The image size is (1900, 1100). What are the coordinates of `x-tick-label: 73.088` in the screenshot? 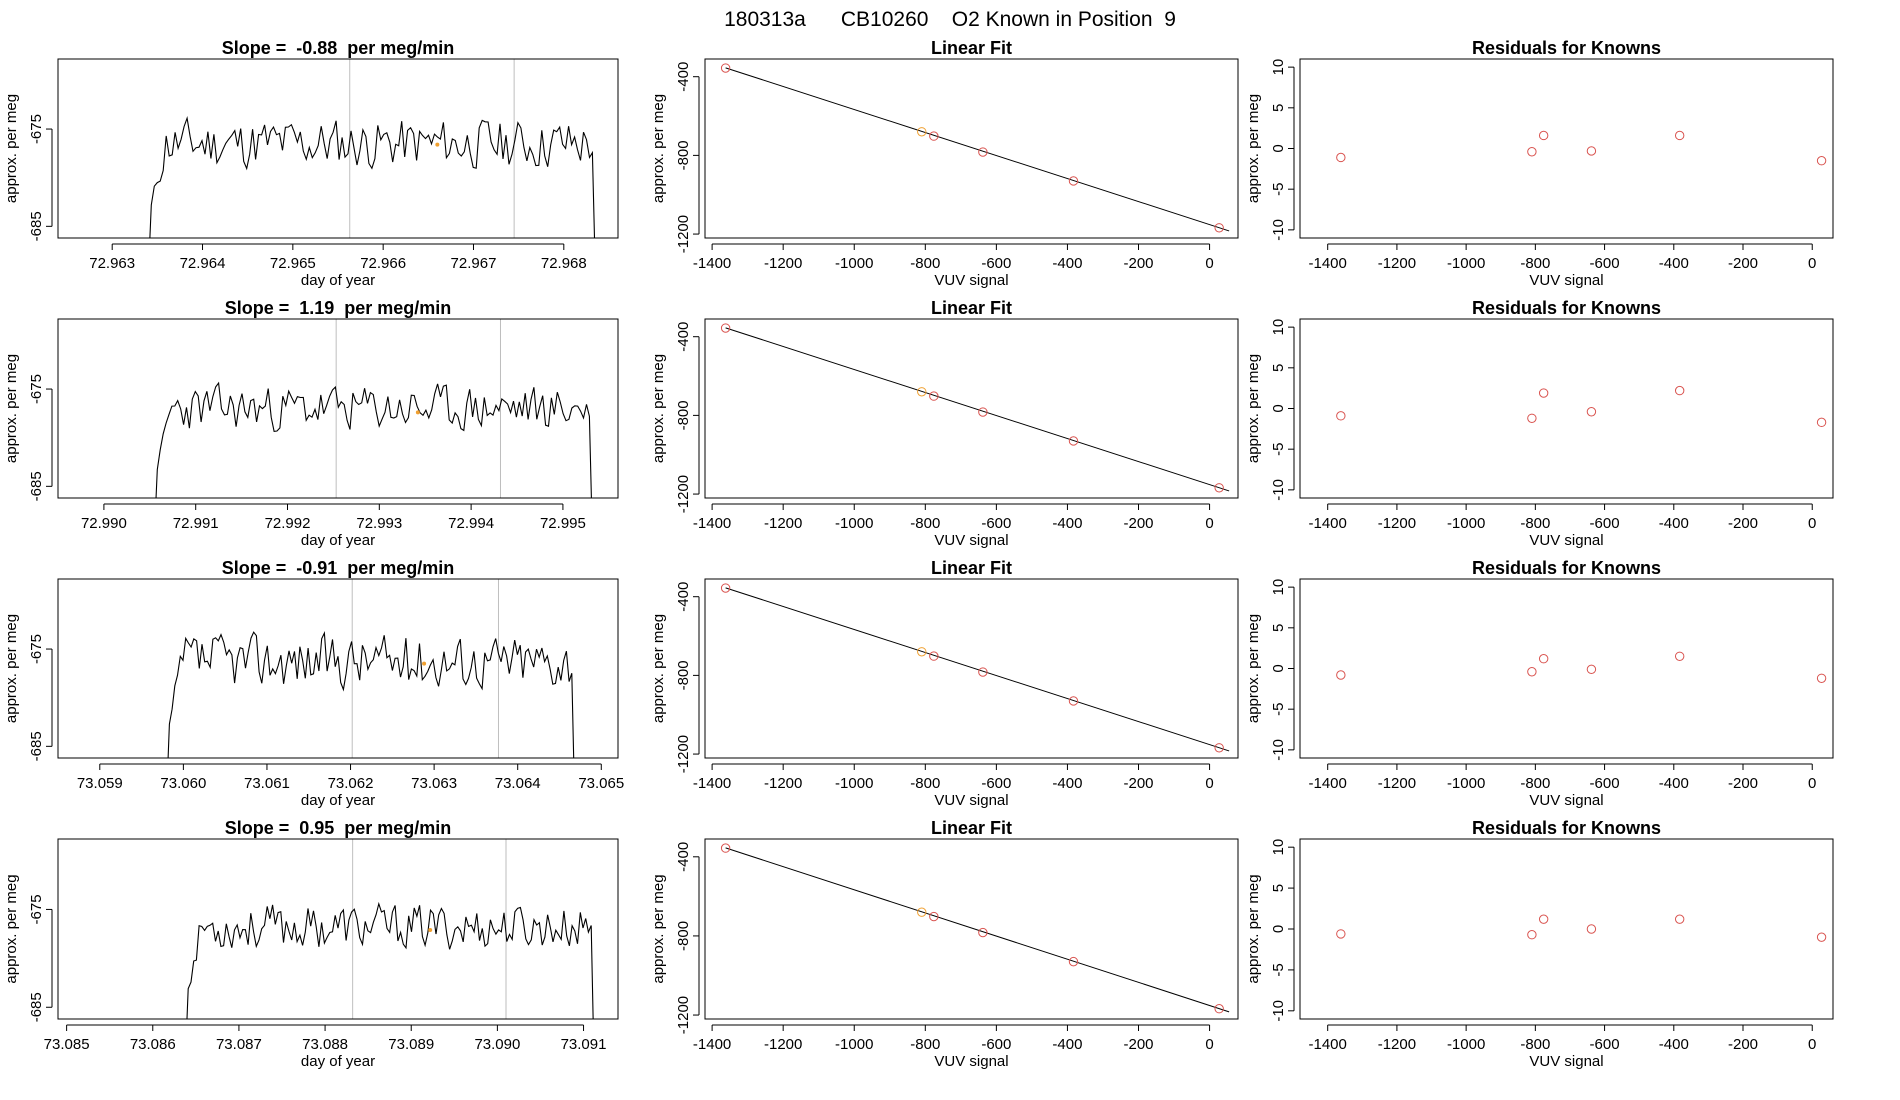 It's located at (325, 1044).